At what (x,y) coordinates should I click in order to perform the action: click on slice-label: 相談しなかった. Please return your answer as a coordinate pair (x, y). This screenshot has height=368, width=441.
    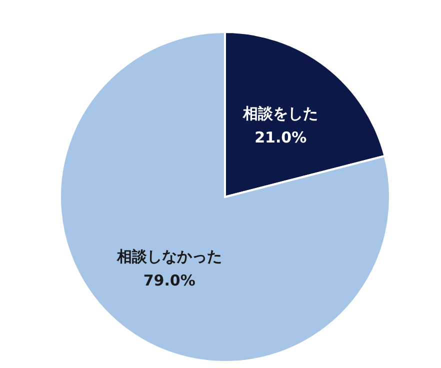
    Looking at the image, I should click on (169, 257).